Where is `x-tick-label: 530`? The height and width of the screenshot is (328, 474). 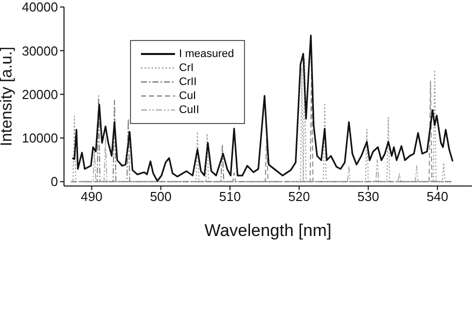 x-tick-label: 530 is located at coordinates (368, 196).